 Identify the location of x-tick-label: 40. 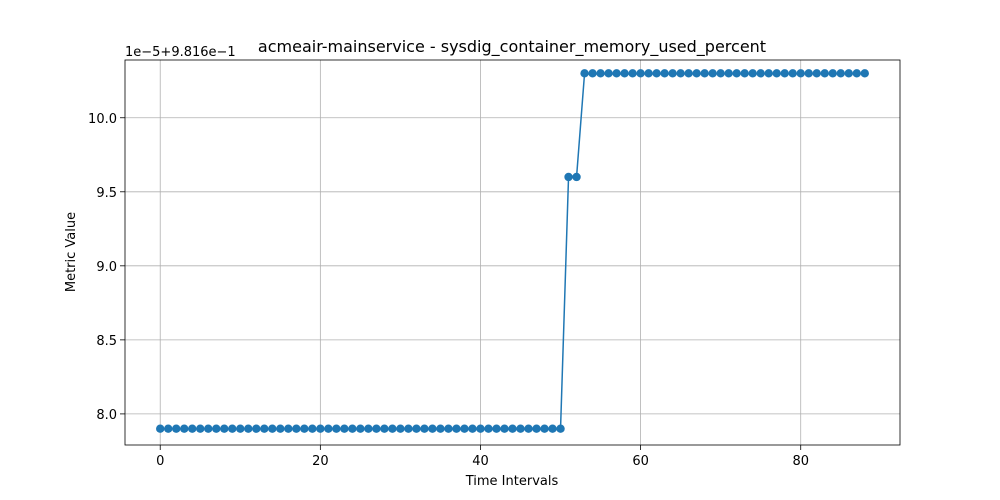
(480, 461).